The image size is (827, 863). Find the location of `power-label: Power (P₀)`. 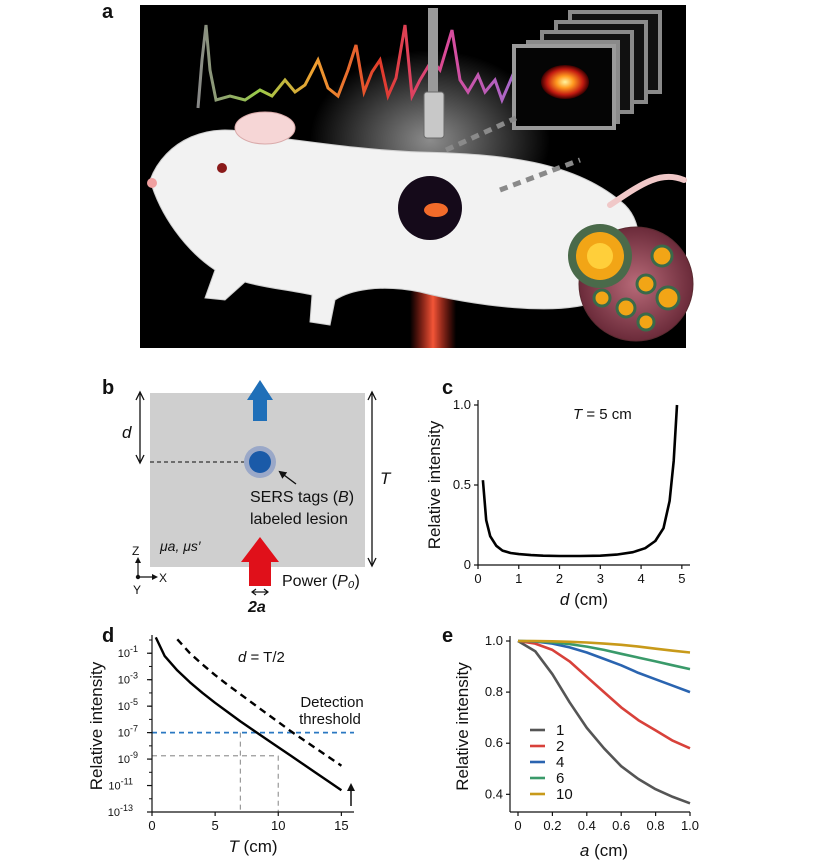

power-label: Power (P₀) is located at coordinates (321, 581).